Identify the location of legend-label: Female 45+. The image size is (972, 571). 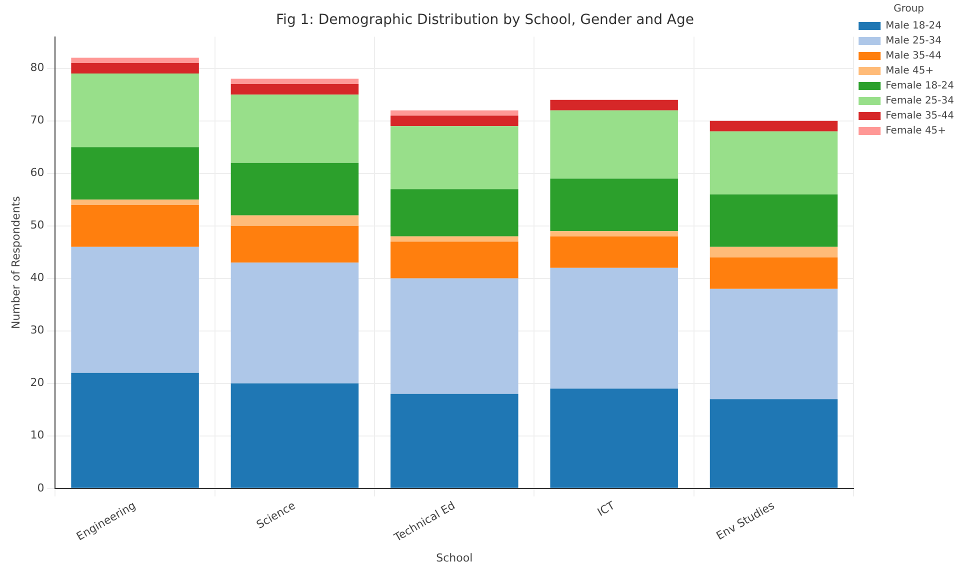
(916, 131).